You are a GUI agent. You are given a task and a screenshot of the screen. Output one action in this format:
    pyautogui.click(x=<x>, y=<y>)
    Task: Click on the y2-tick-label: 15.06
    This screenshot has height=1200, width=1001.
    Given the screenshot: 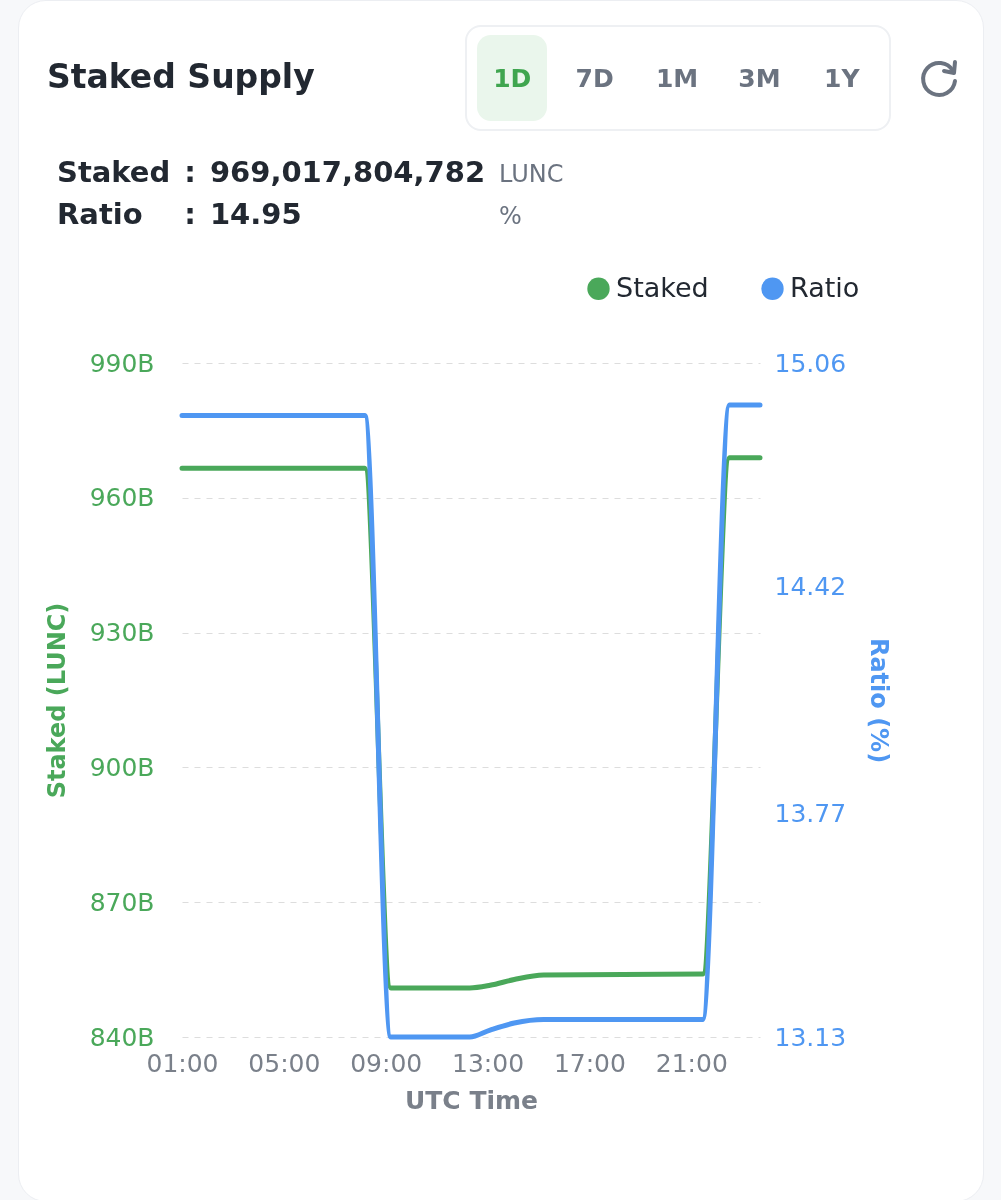 What is the action you would take?
    pyautogui.click(x=810, y=363)
    